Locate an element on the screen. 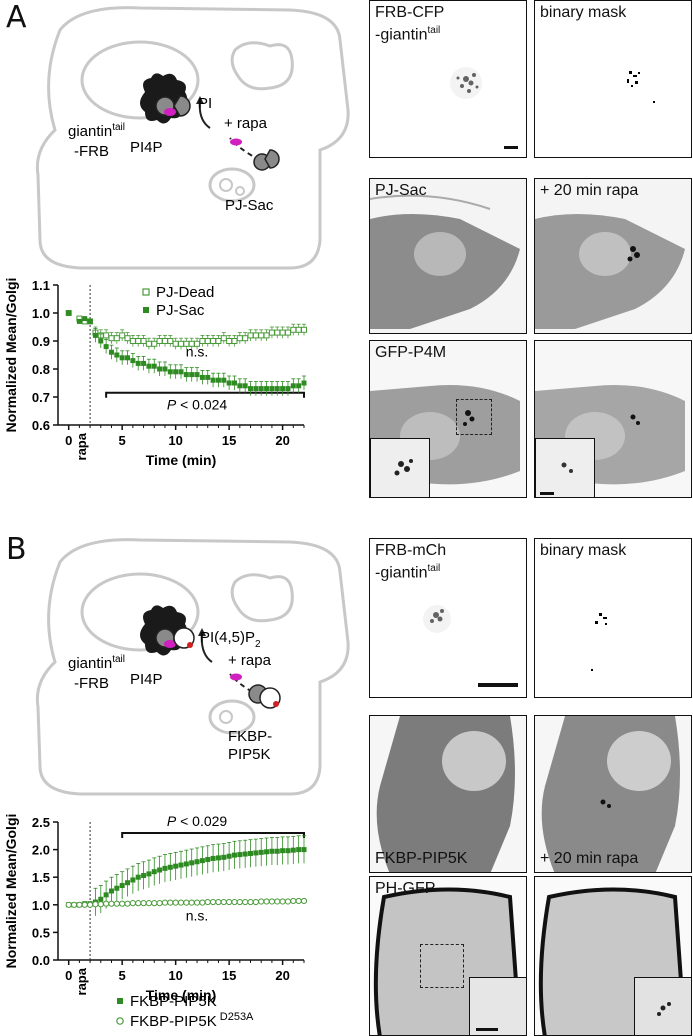 This screenshot has height=1036, width=693. annotation: P < 0.029 is located at coordinates (197, 821).